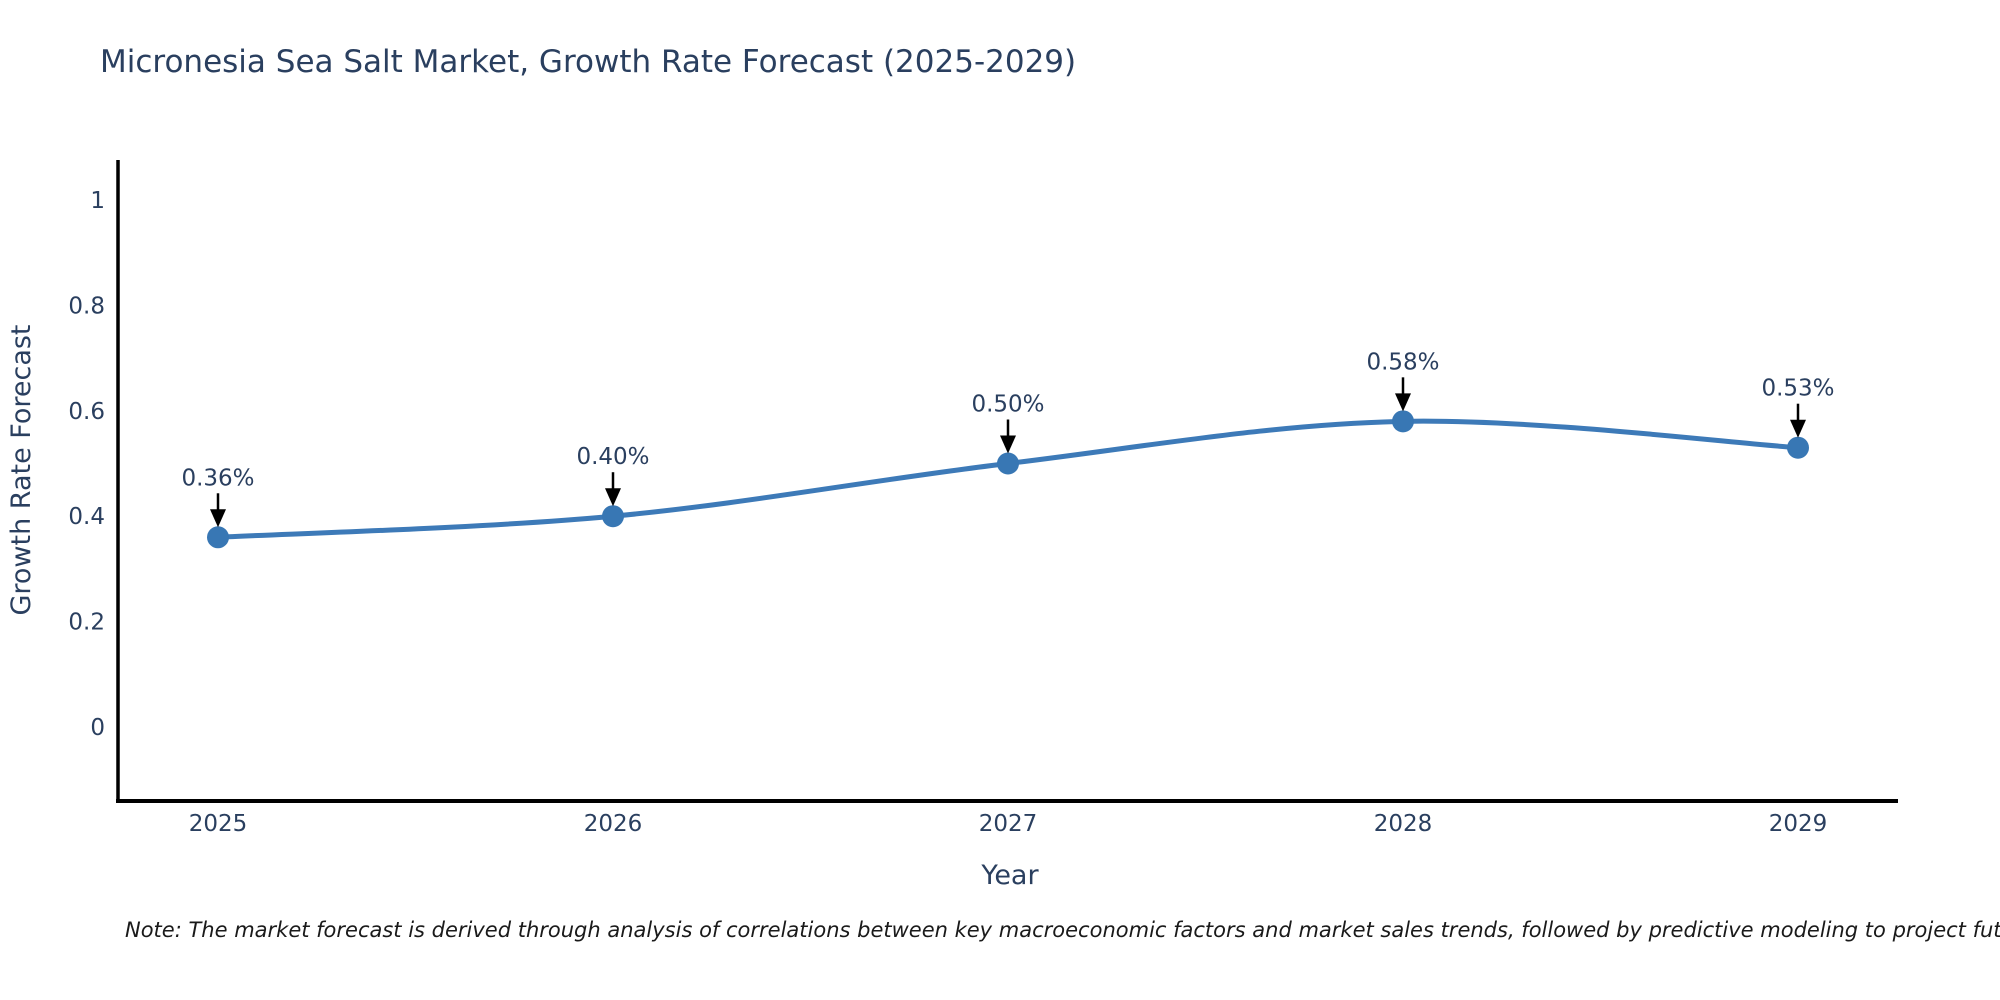 This screenshot has width=2000, height=1000. What do you see at coordinates (218, 824) in the screenshot?
I see `x-tick-label: 2025` at bounding box center [218, 824].